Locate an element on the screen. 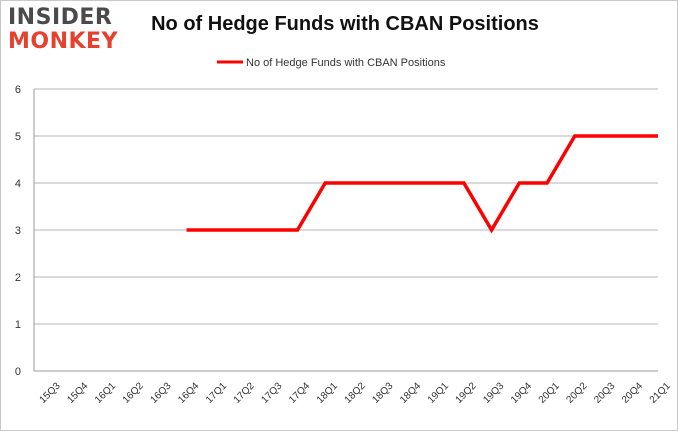 The width and height of the screenshot is (678, 431). x-tick-label: 18Q3 is located at coordinates (382, 392).